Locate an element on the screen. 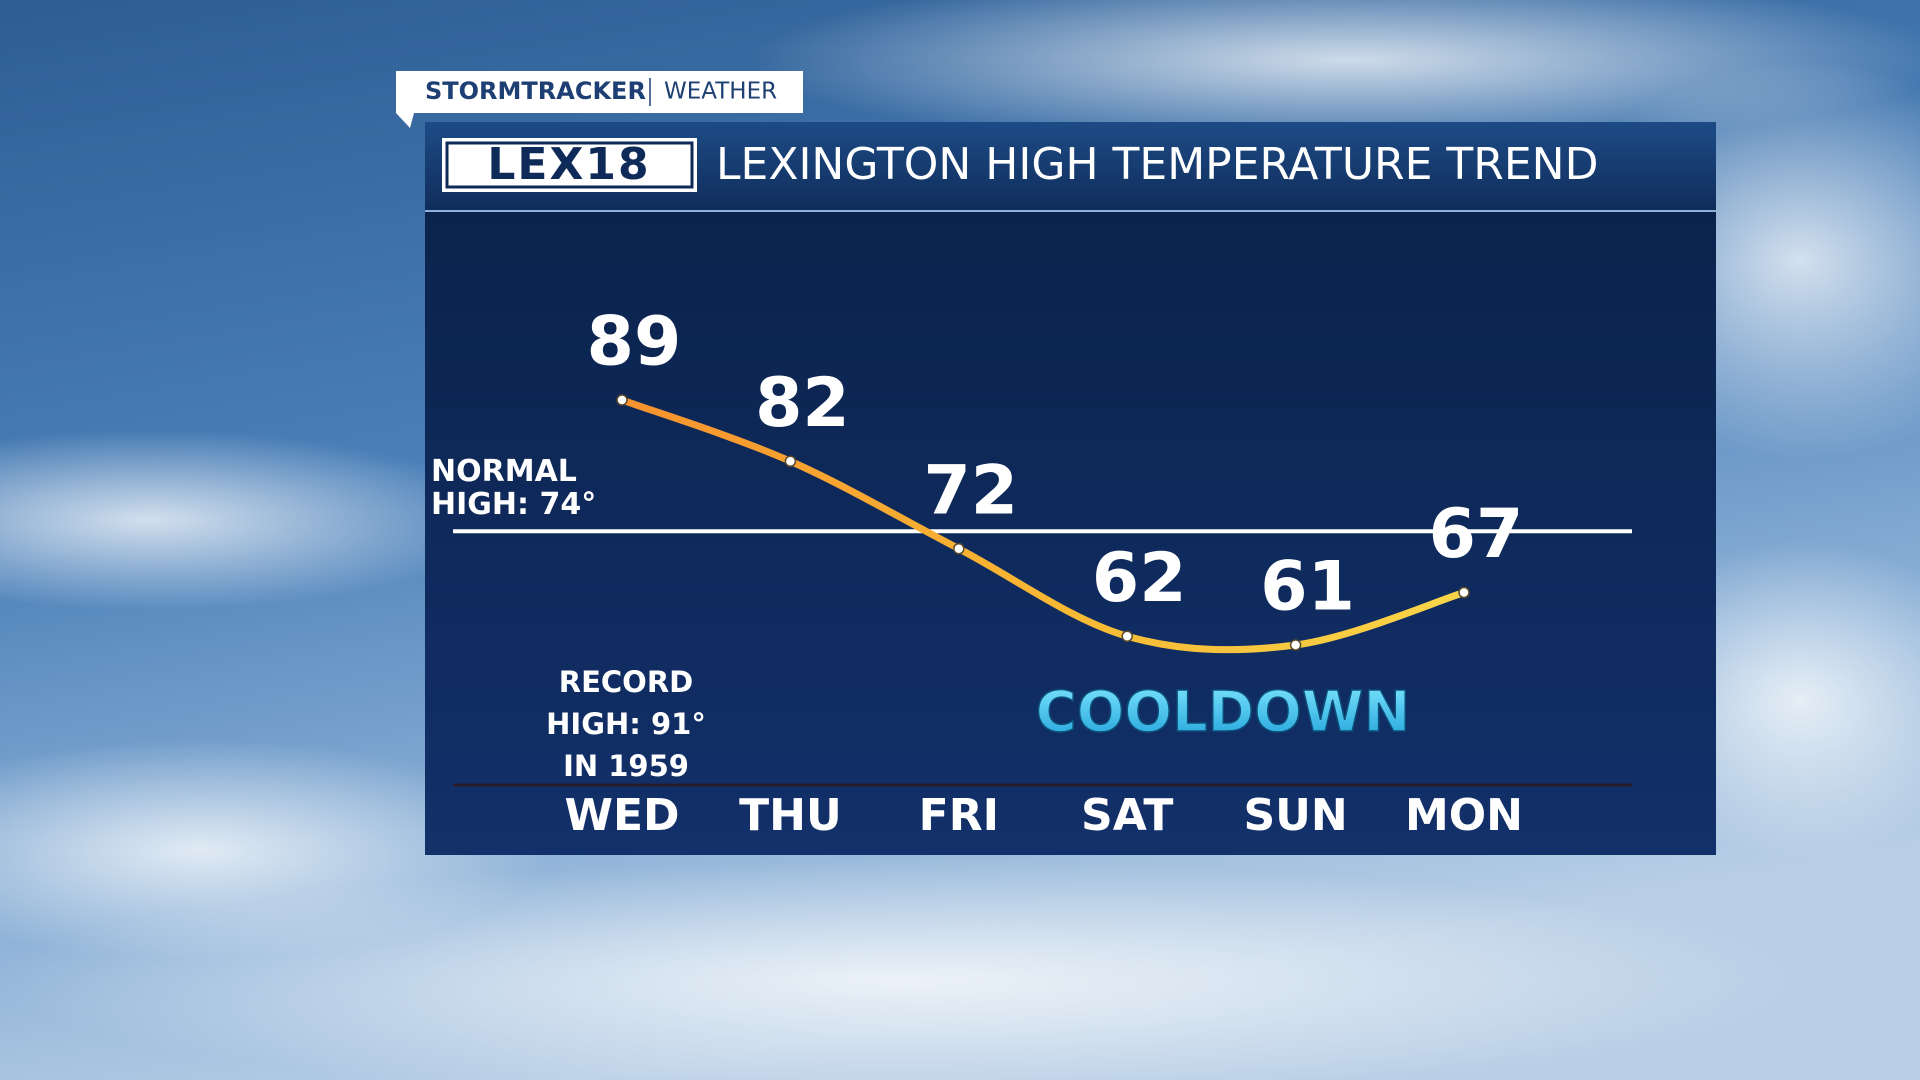  logo-text: LEX18 is located at coordinates (568, 164).